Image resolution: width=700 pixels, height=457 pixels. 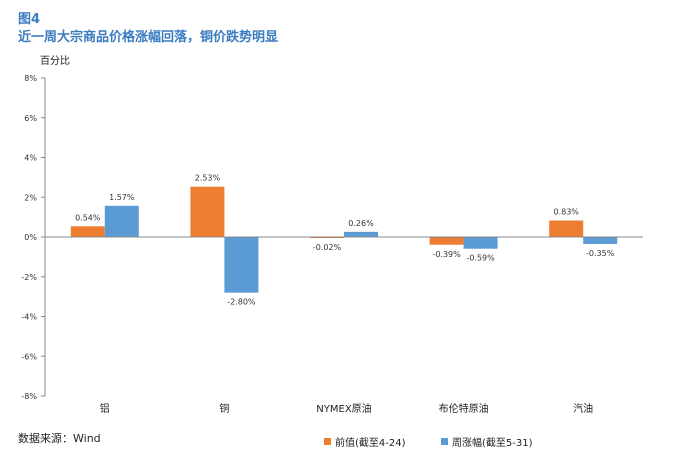 I want to click on data-label: -2.80%, so click(x=241, y=302).